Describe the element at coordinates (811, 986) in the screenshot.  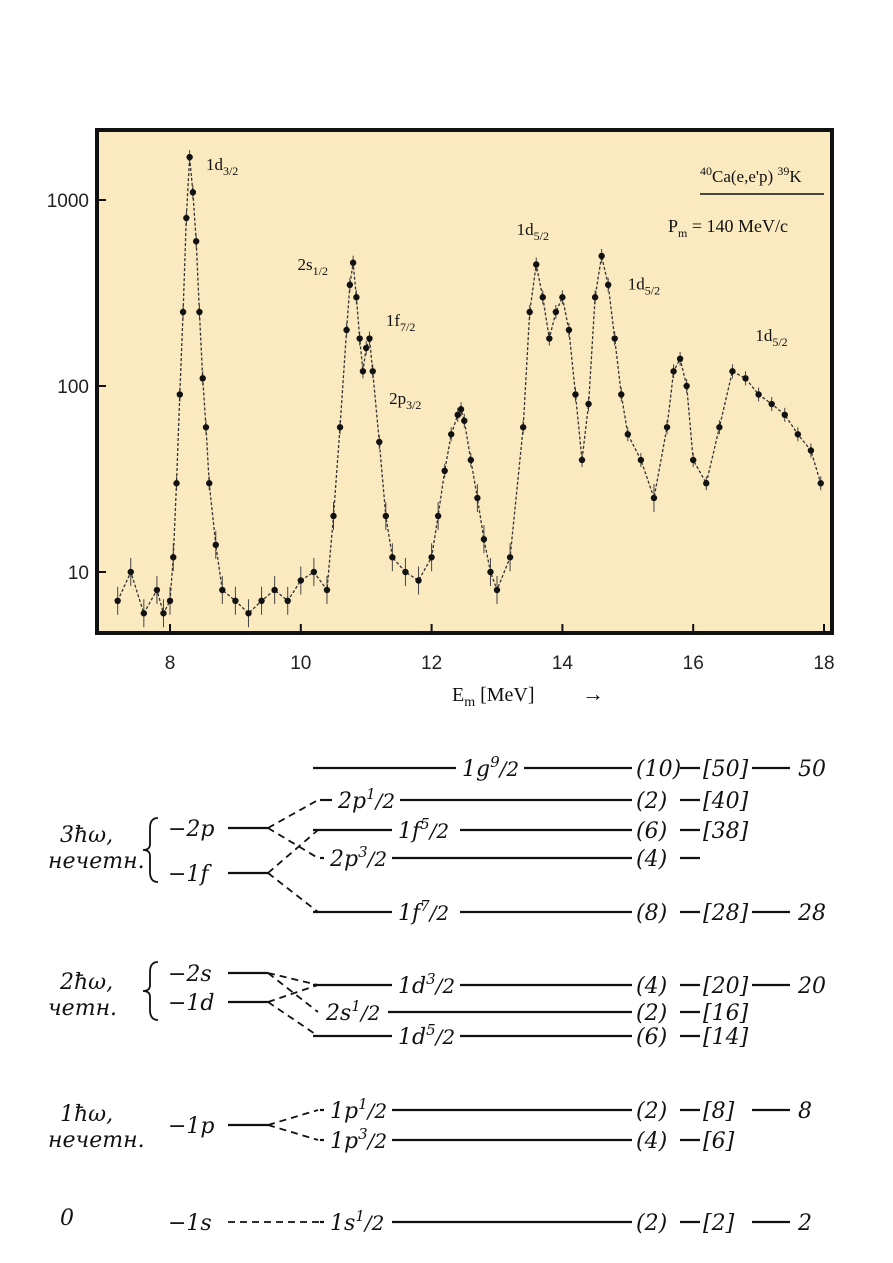
I see `magic-number: 20` at that location.